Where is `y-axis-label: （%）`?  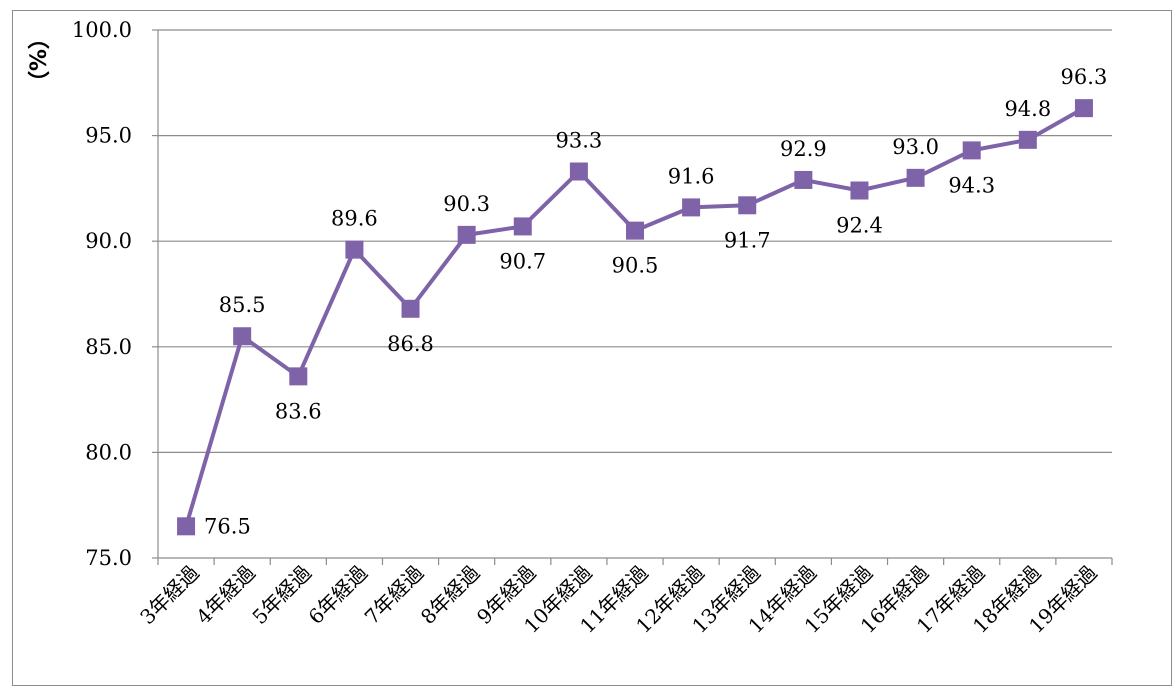 y-axis-label: （%） is located at coordinates (37, 60).